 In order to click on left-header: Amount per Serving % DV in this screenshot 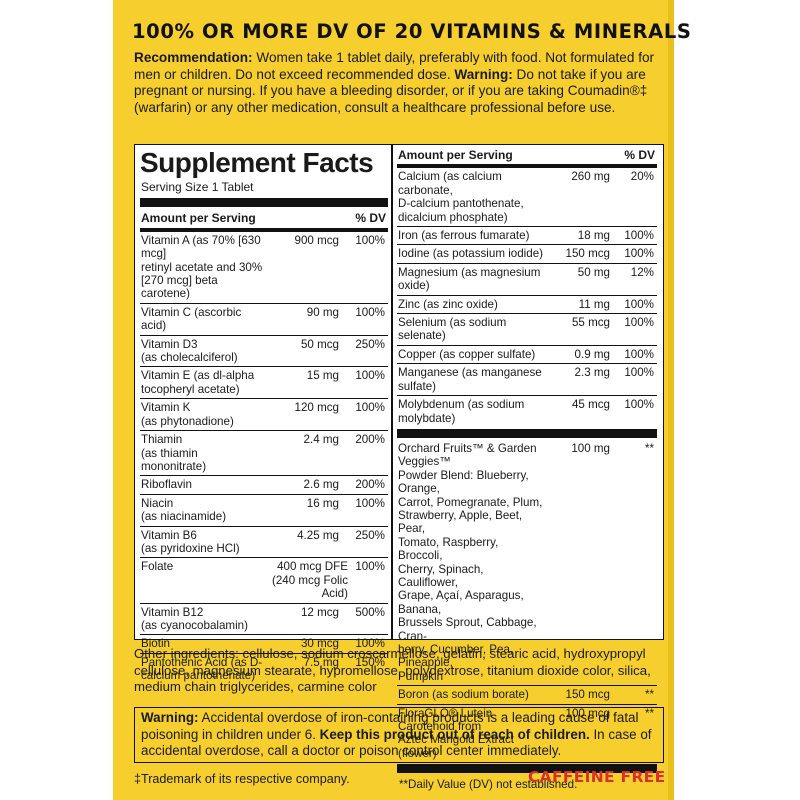, I will do `click(264, 218)`.